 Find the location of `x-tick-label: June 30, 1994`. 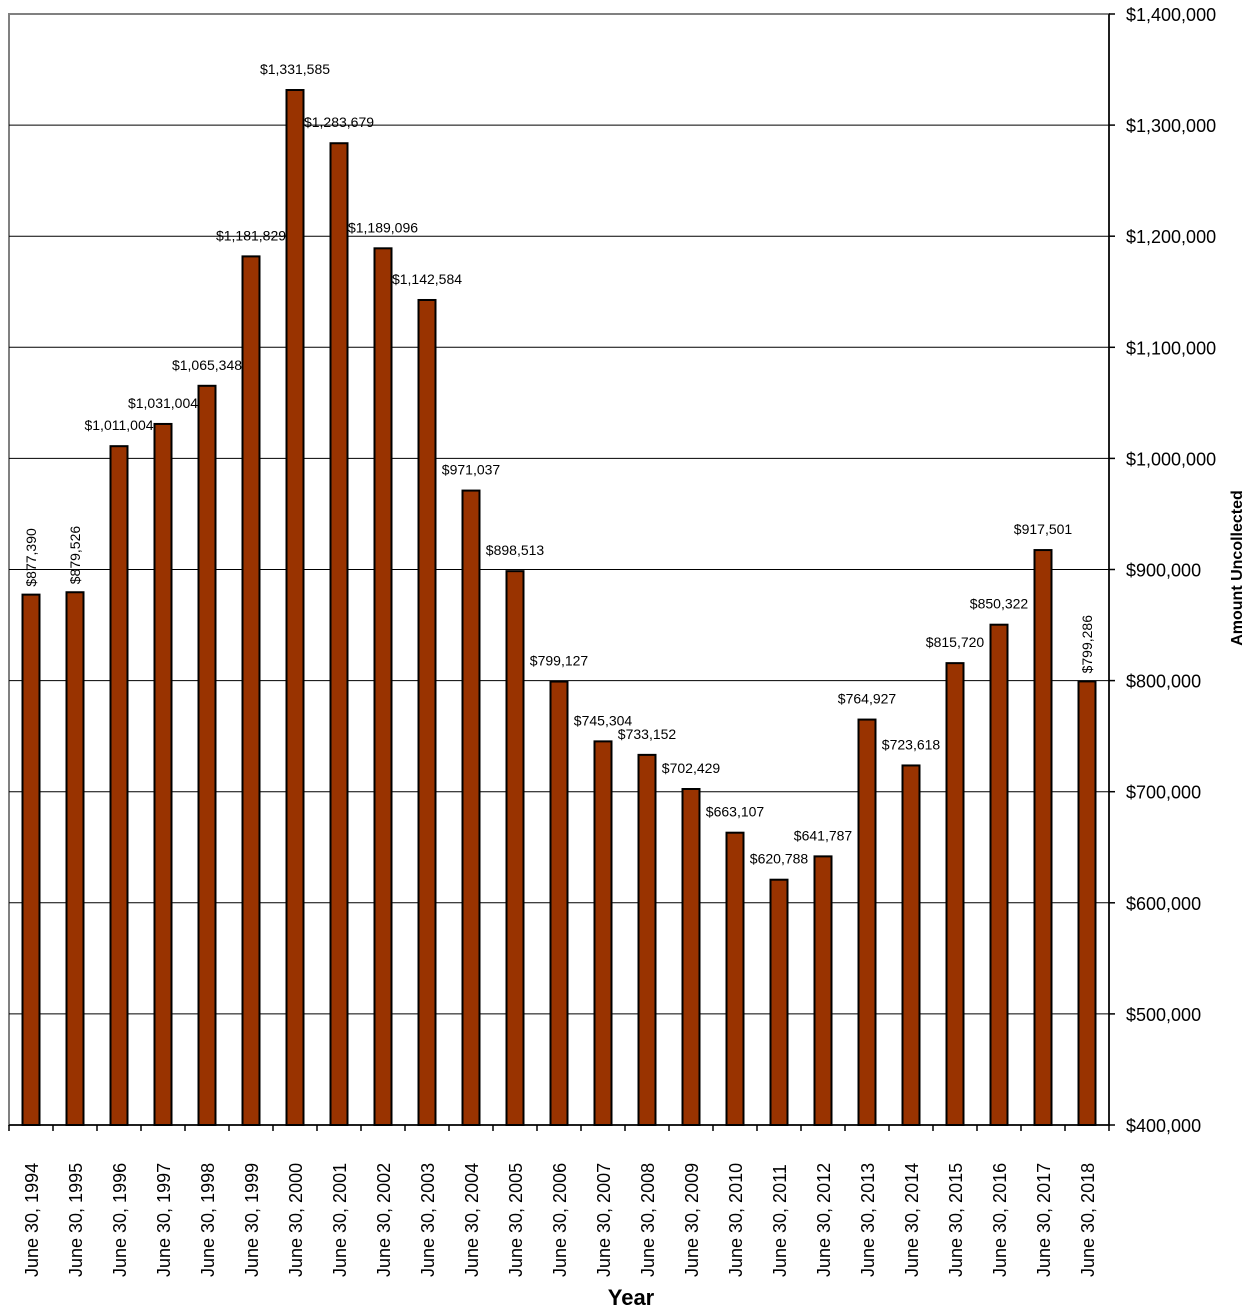

x-tick-label: June 30, 1994 is located at coordinates (32, 1220).